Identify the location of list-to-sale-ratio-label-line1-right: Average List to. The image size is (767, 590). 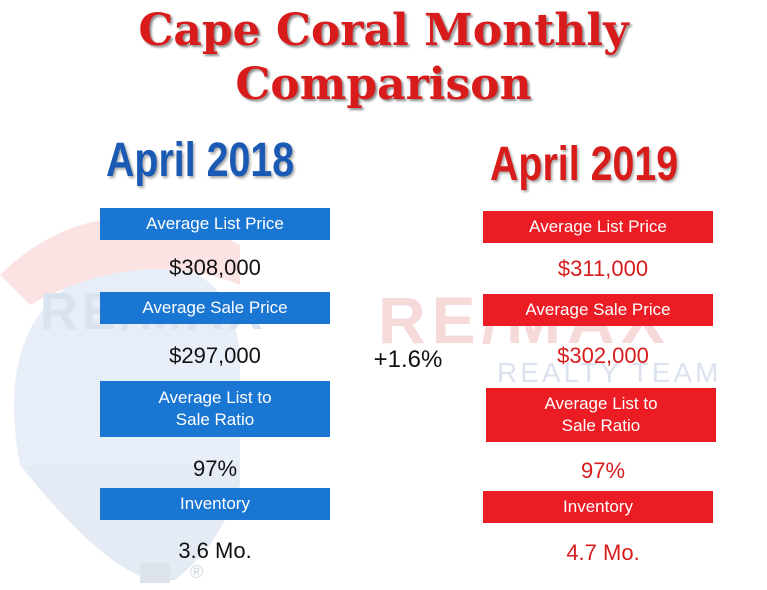
(601, 403).